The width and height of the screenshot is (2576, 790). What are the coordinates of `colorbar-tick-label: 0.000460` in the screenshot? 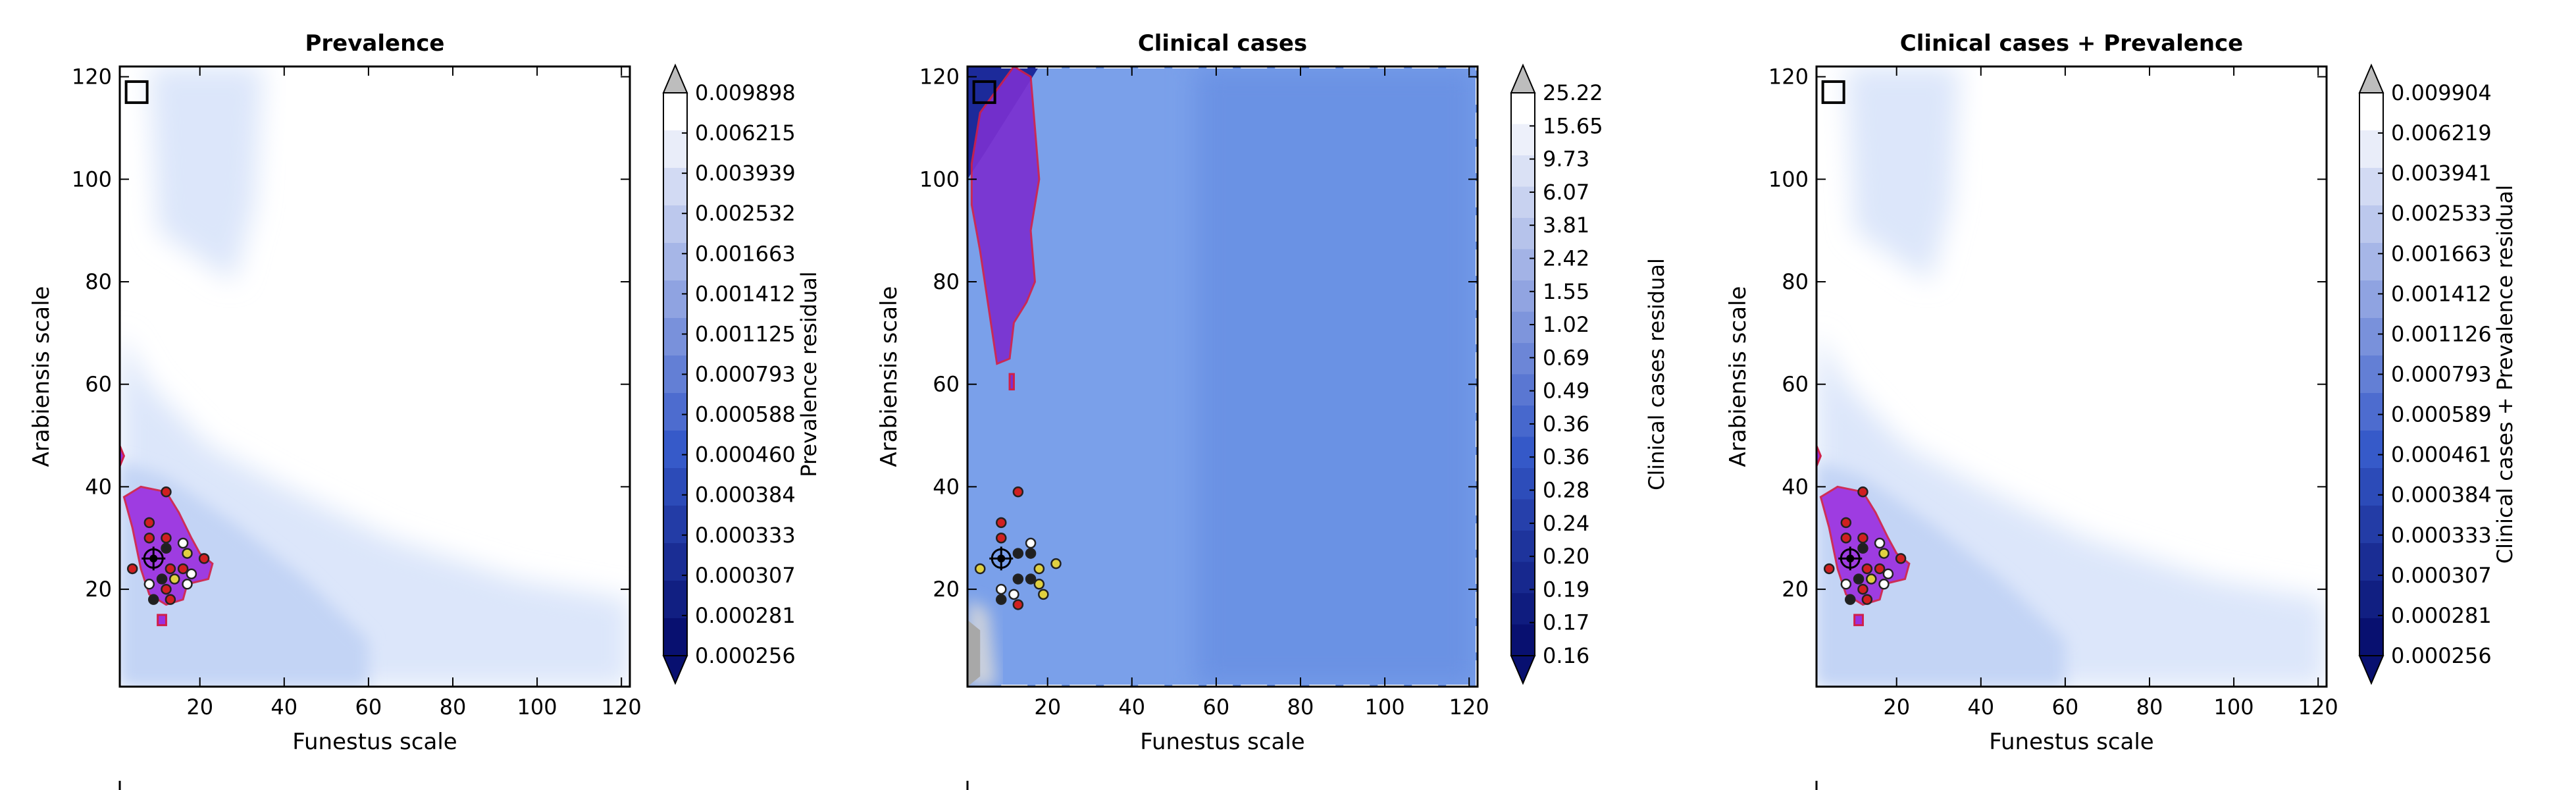 It's located at (745, 454).